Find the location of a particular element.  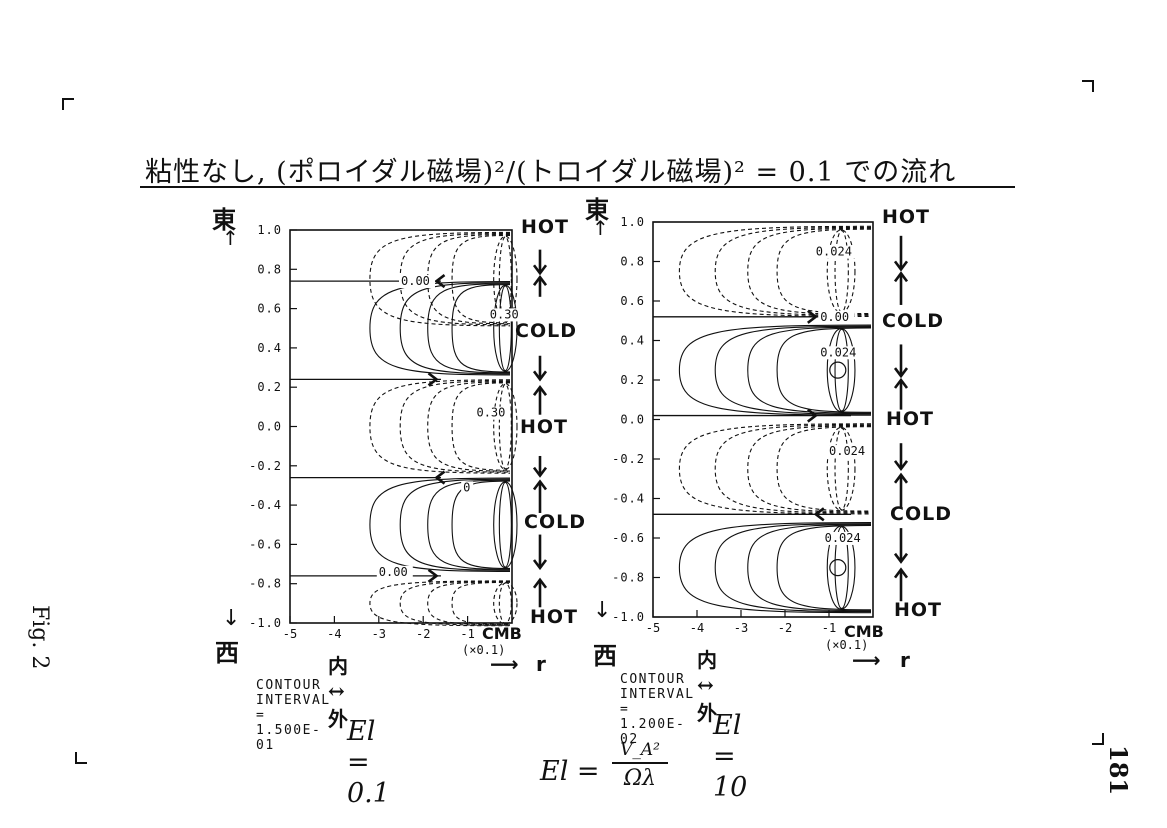

y-tick-label: 0.8 is located at coordinates (632, 262).